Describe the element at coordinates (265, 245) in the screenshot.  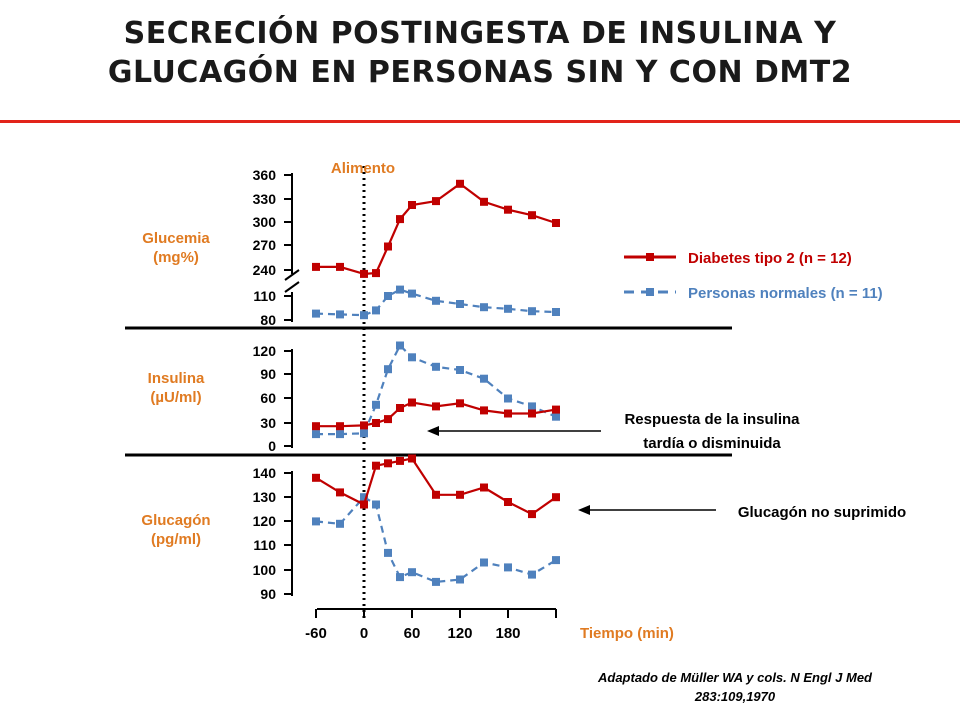
I see `y-tick-label: 270` at that location.